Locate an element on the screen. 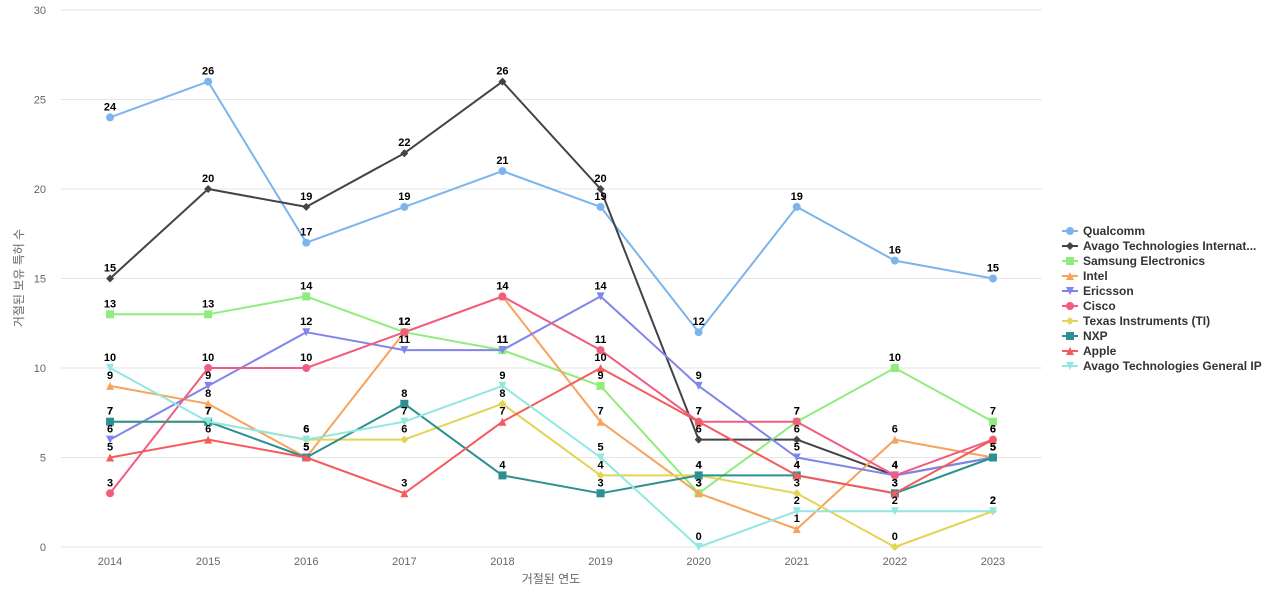 The image size is (1280, 605). legend-label: Avago Technologies General IP is located at coordinates (1172, 366).